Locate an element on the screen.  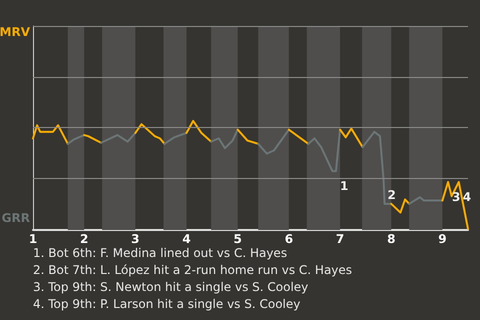
x-tick-label: 6 is located at coordinates (289, 239).